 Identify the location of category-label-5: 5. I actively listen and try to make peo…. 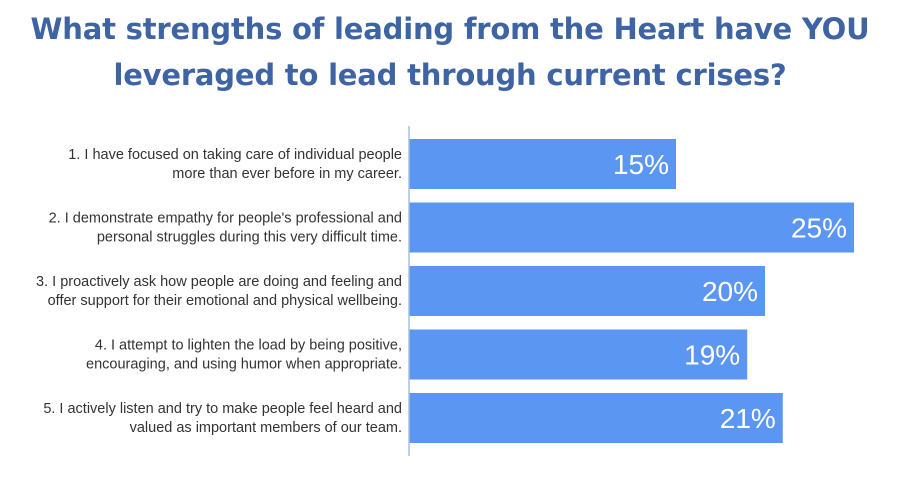
(222, 418).